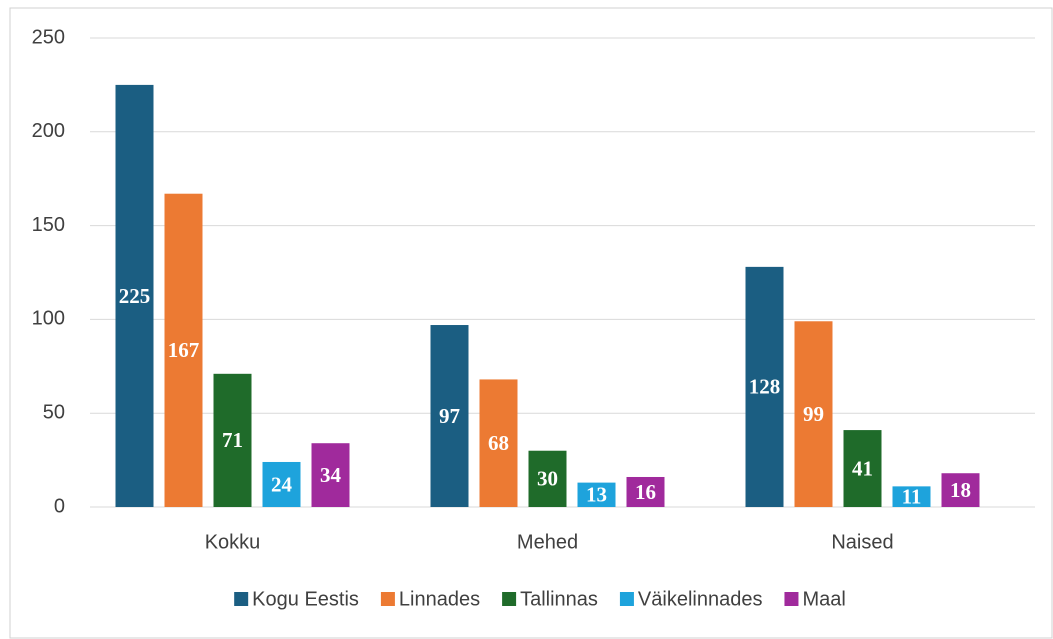 The image size is (1053, 639). I want to click on data-label: 225, so click(135, 296).